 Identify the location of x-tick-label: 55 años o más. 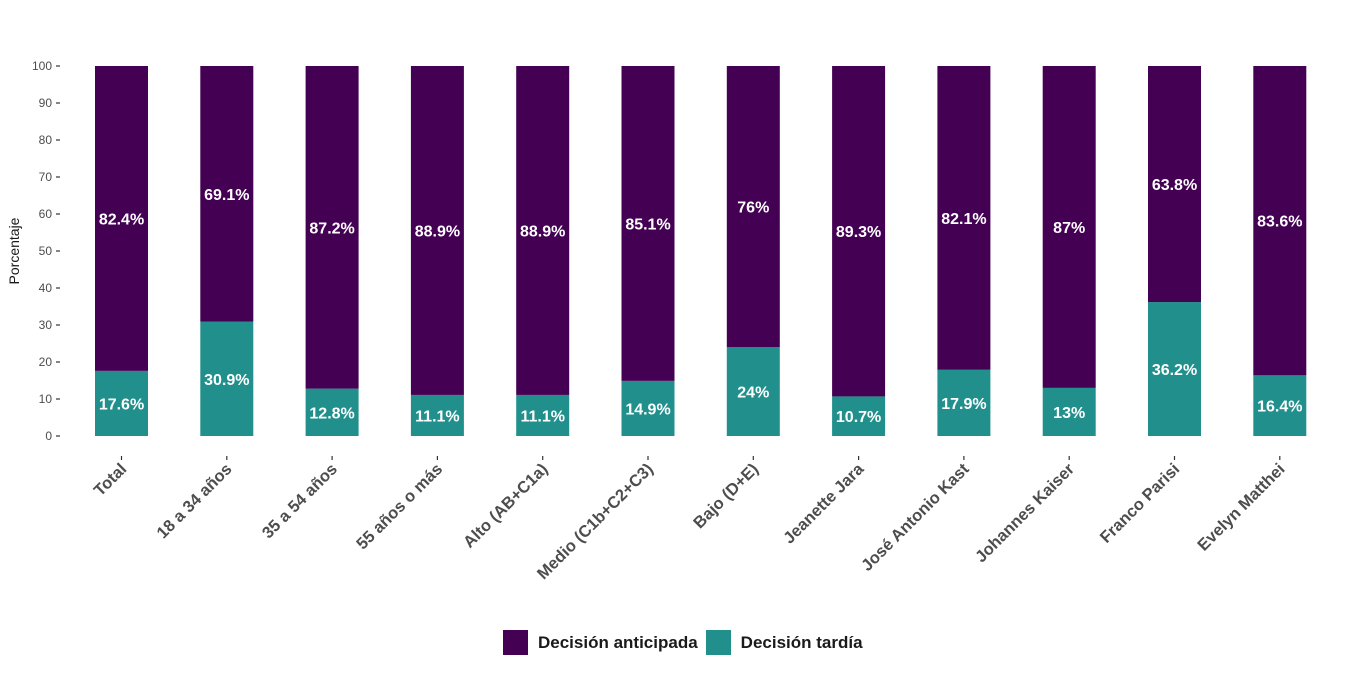
(399, 506).